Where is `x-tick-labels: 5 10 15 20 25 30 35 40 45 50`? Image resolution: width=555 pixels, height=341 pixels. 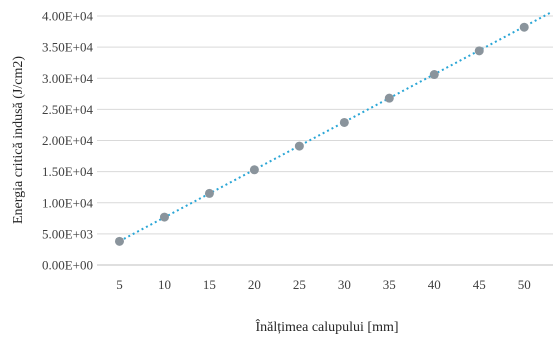 x-tick-labels: 5 10 15 20 25 30 35 40 45 50 is located at coordinates (323, 284).